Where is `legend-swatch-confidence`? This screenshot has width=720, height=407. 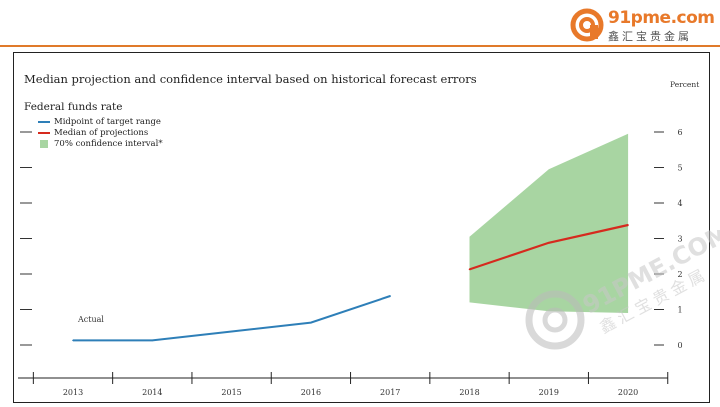
legend-swatch-confidence is located at coordinates (44, 144).